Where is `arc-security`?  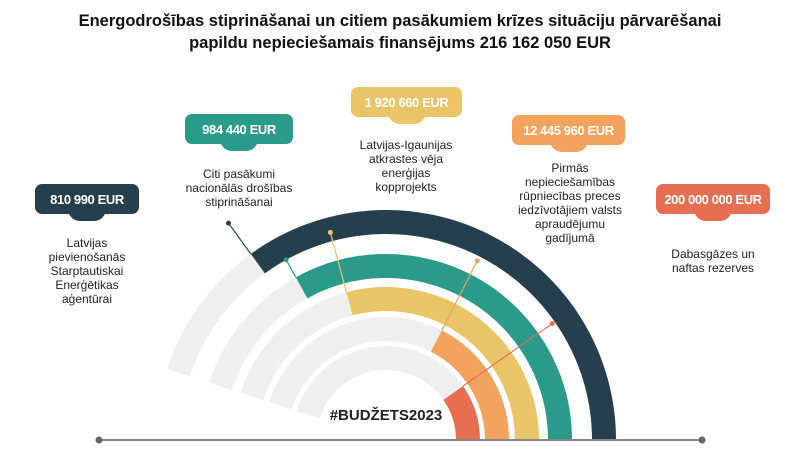 arc-security is located at coordinates (433, 347).